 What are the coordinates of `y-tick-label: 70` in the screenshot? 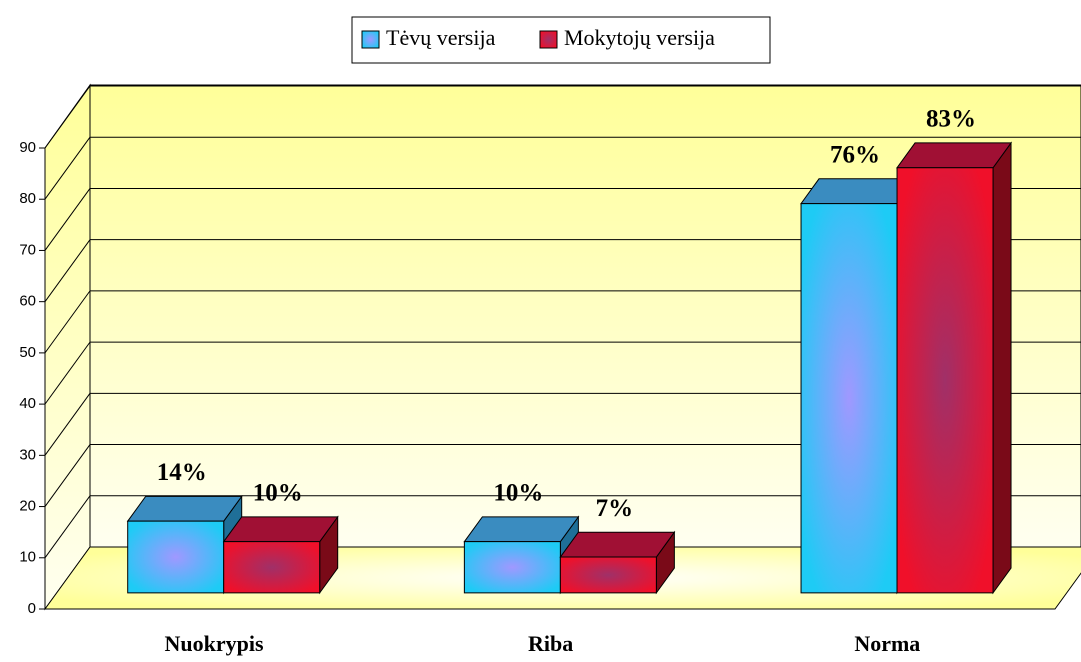 It's located at (27, 249).